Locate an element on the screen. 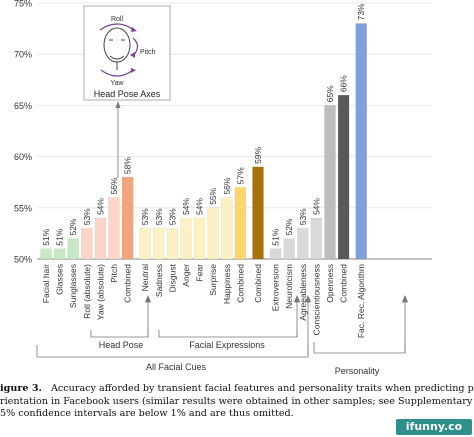 This screenshot has width=474, height=437. x-tick-label: Happiness is located at coordinates (227, 284).